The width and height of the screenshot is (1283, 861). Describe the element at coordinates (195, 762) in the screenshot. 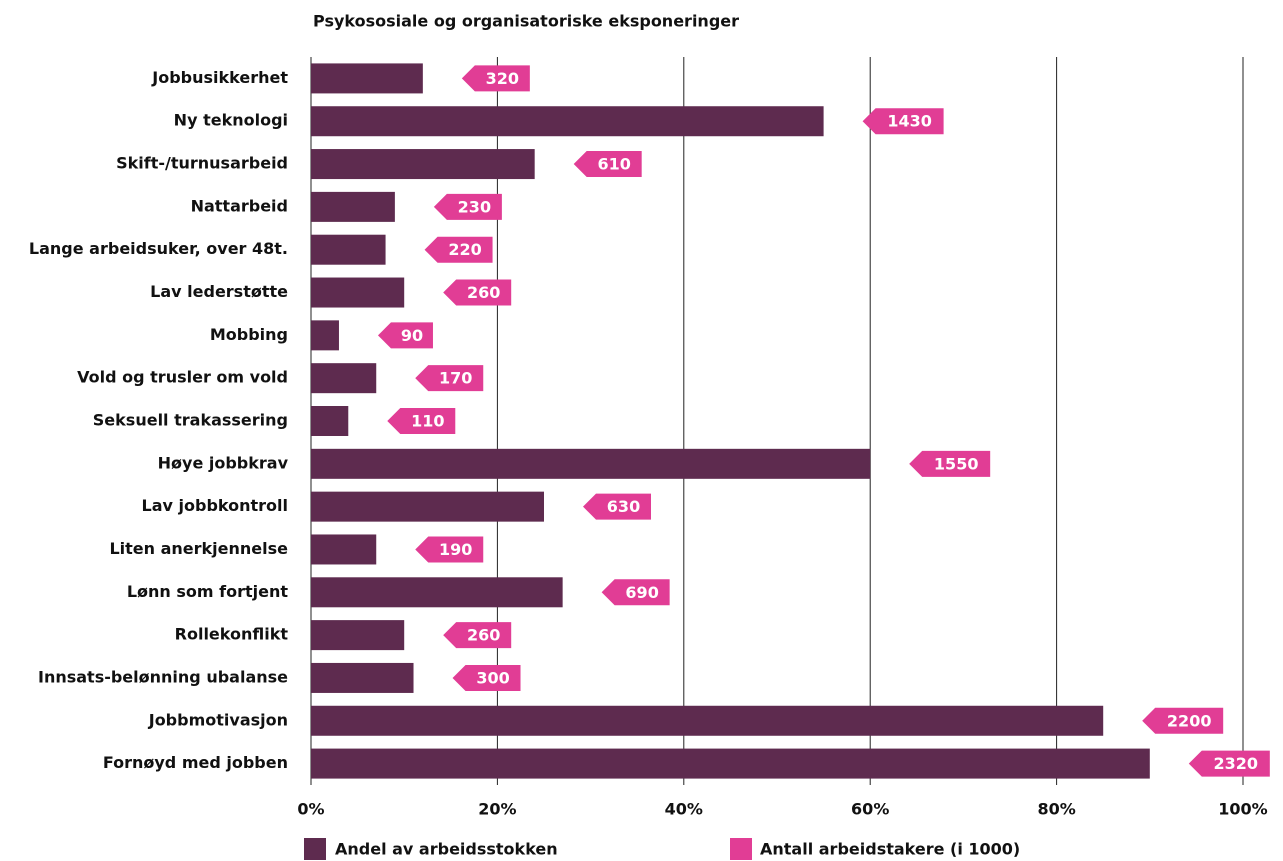

I see `y-tick-label: Fornøyd med jobben` at that location.